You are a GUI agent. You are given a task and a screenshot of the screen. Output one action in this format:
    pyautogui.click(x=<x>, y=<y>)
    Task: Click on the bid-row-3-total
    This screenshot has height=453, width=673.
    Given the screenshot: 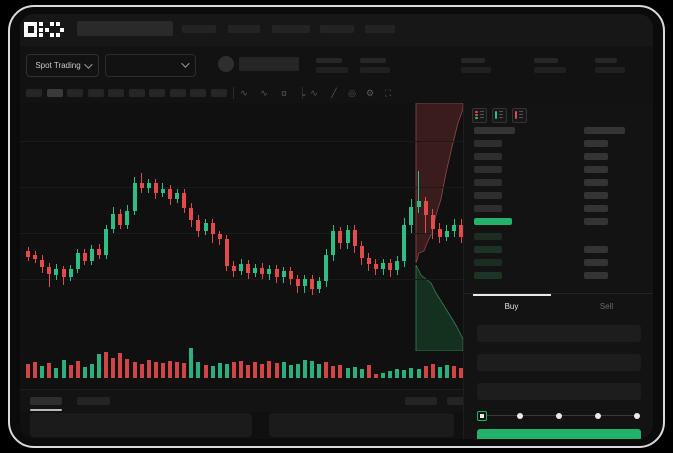 What is the action you would take?
    pyautogui.click(x=596, y=262)
    